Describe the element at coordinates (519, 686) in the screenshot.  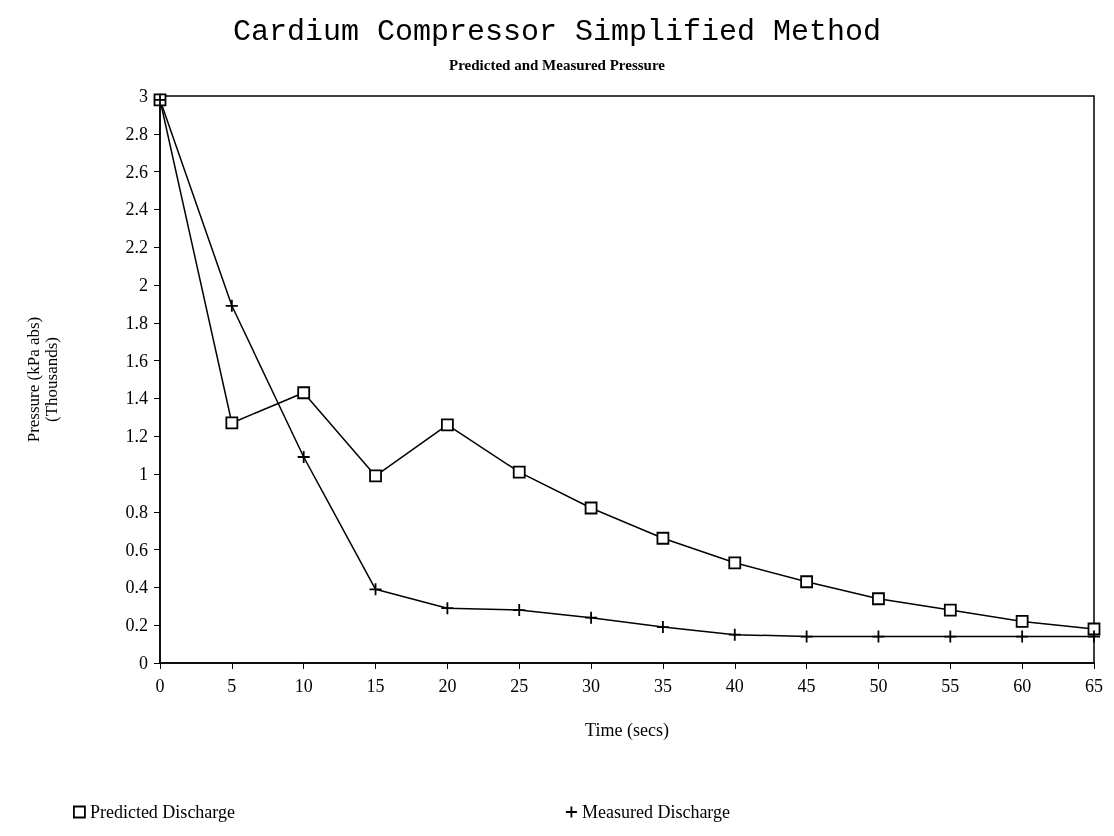
I see `x-tick-label: 25` at that location.